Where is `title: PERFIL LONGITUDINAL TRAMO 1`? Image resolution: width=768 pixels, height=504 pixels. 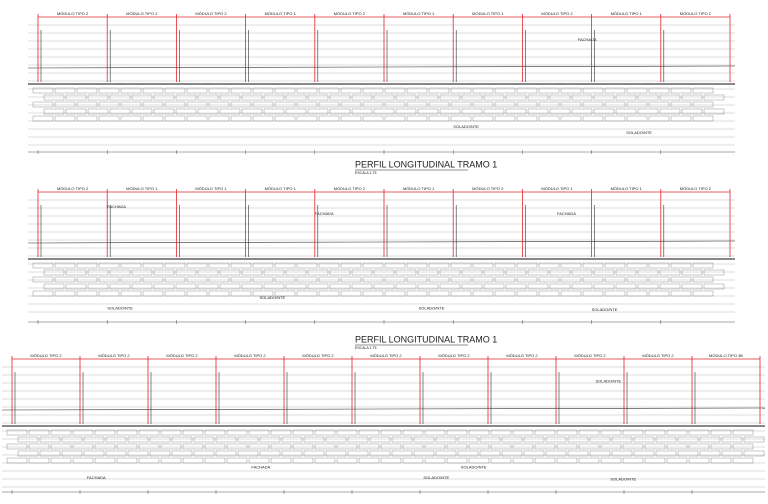
title: PERFIL LONGITUDINAL TRAMO 1 is located at coordinates (426, 164).